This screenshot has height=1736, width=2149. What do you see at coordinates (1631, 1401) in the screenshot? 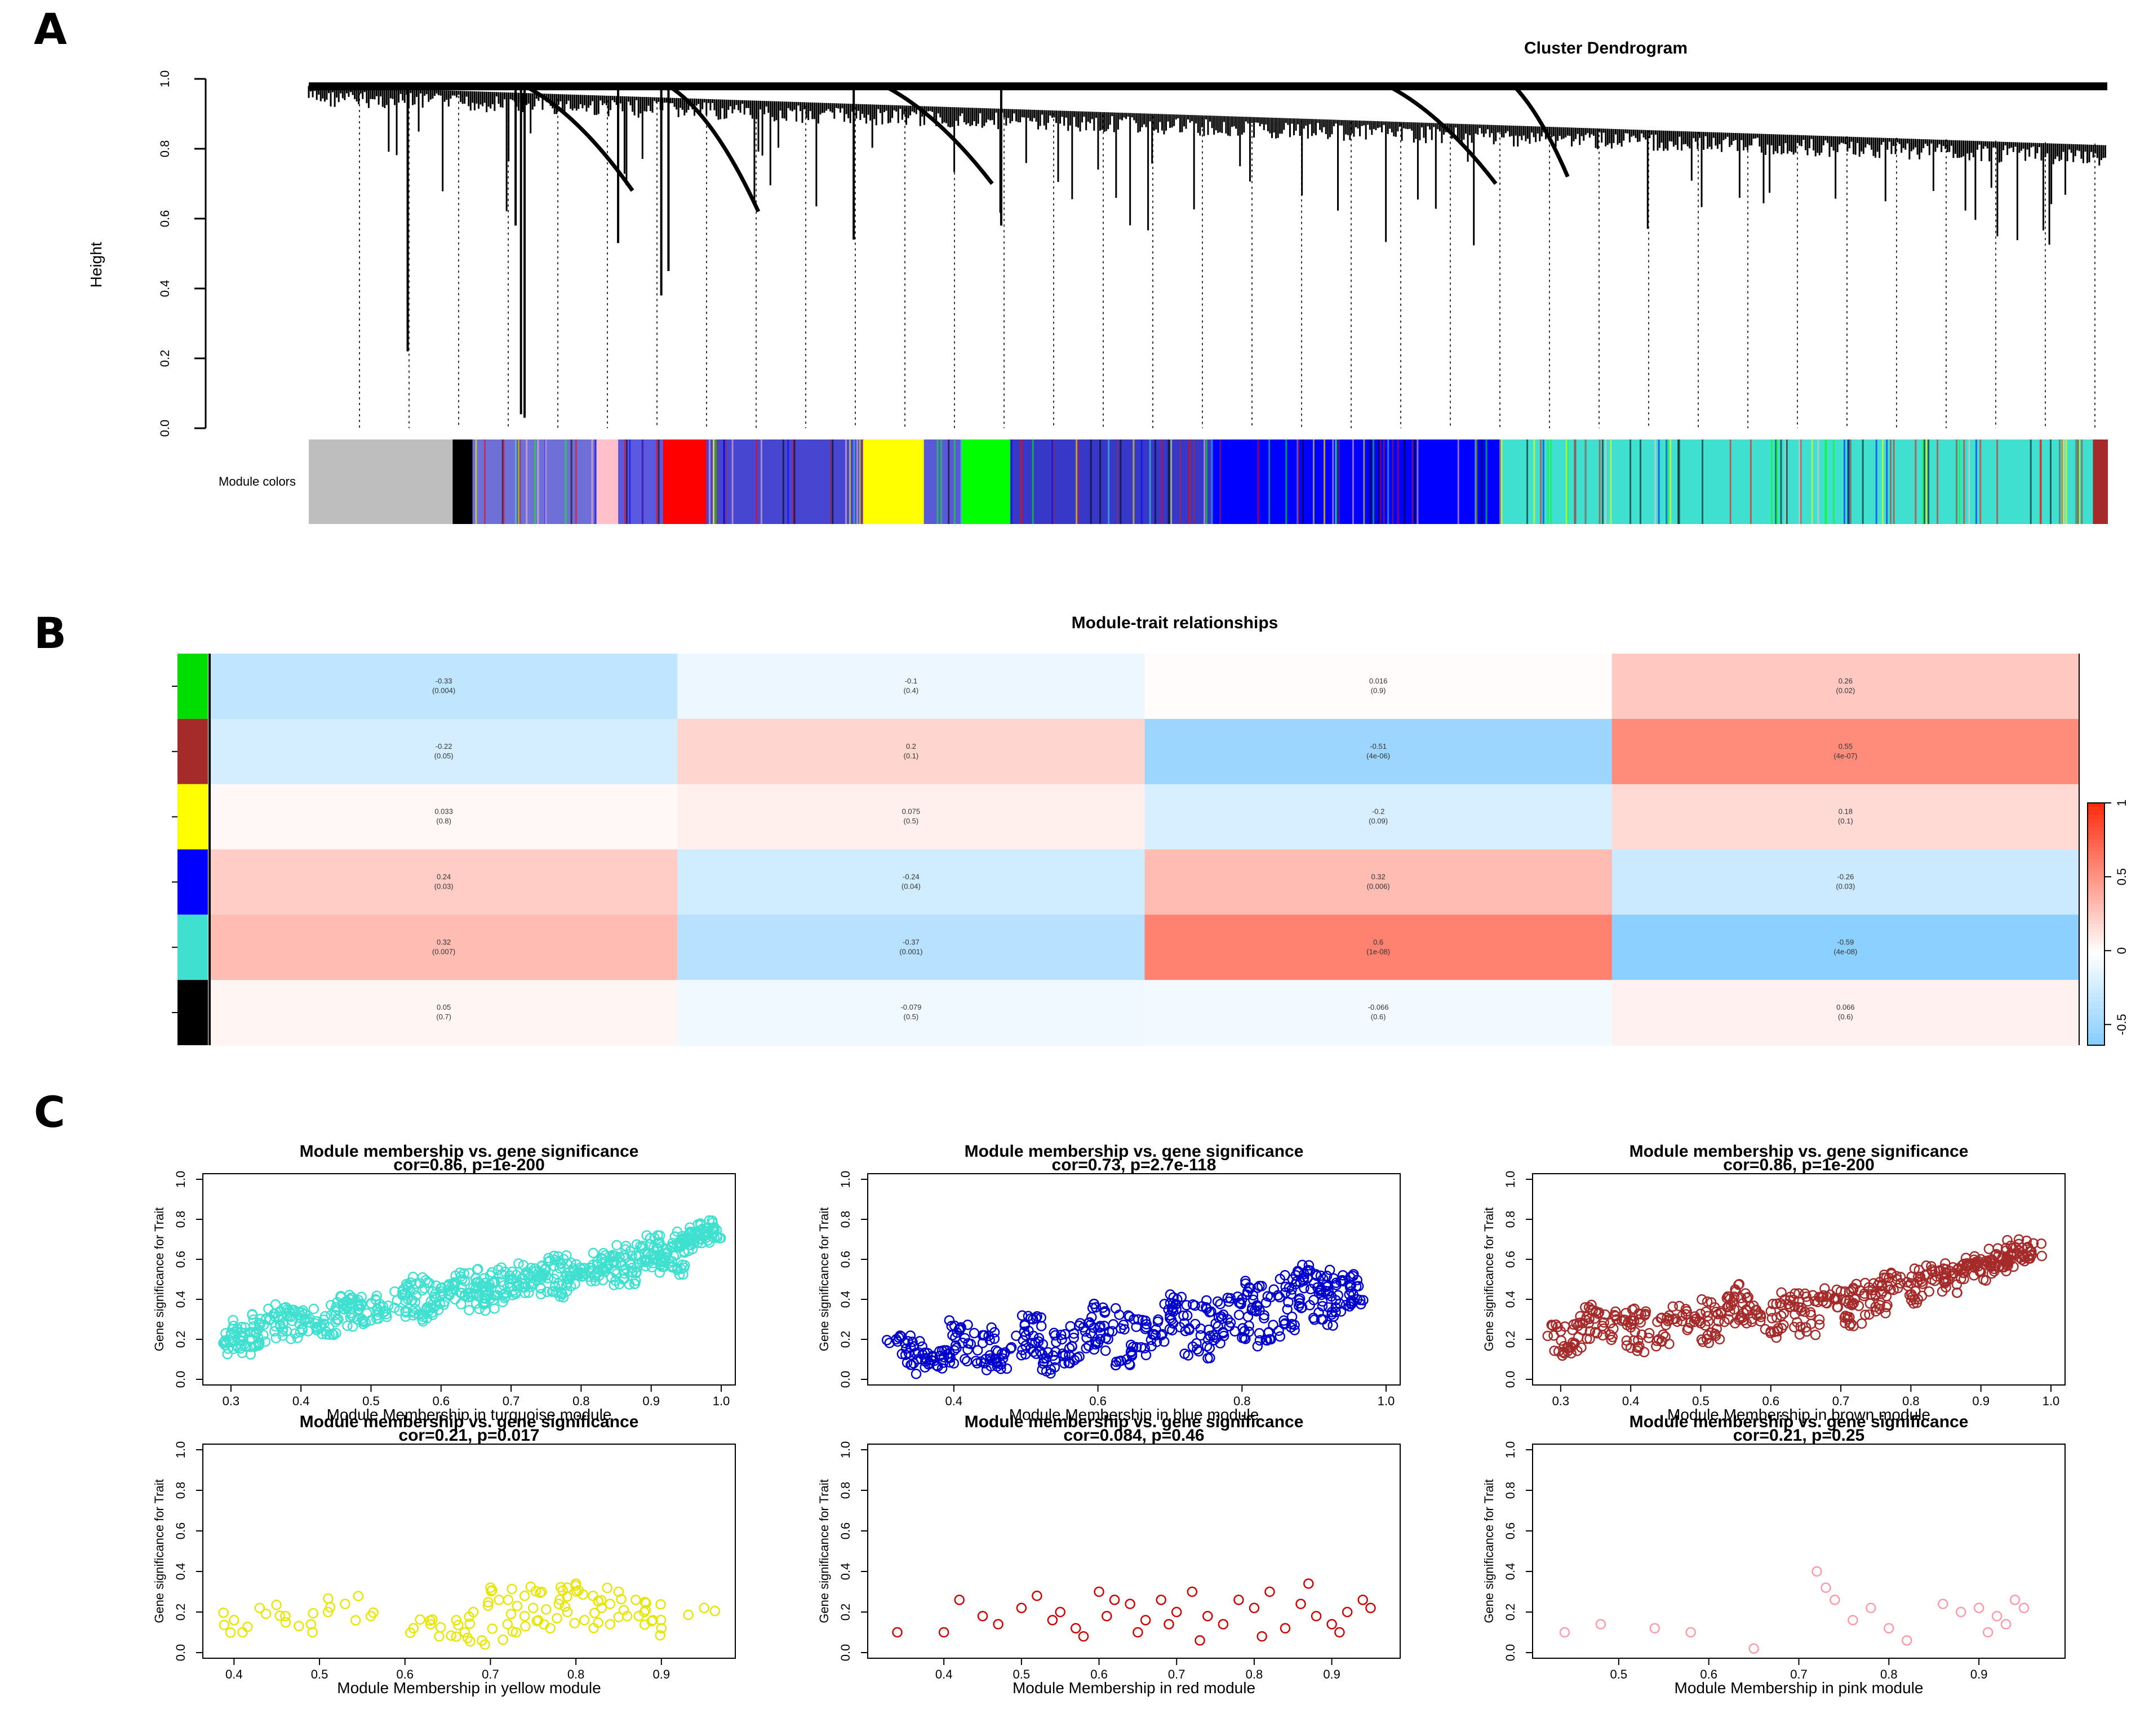
I see `x-tick-label: 0.4` at bounding box center [1631, 1401].